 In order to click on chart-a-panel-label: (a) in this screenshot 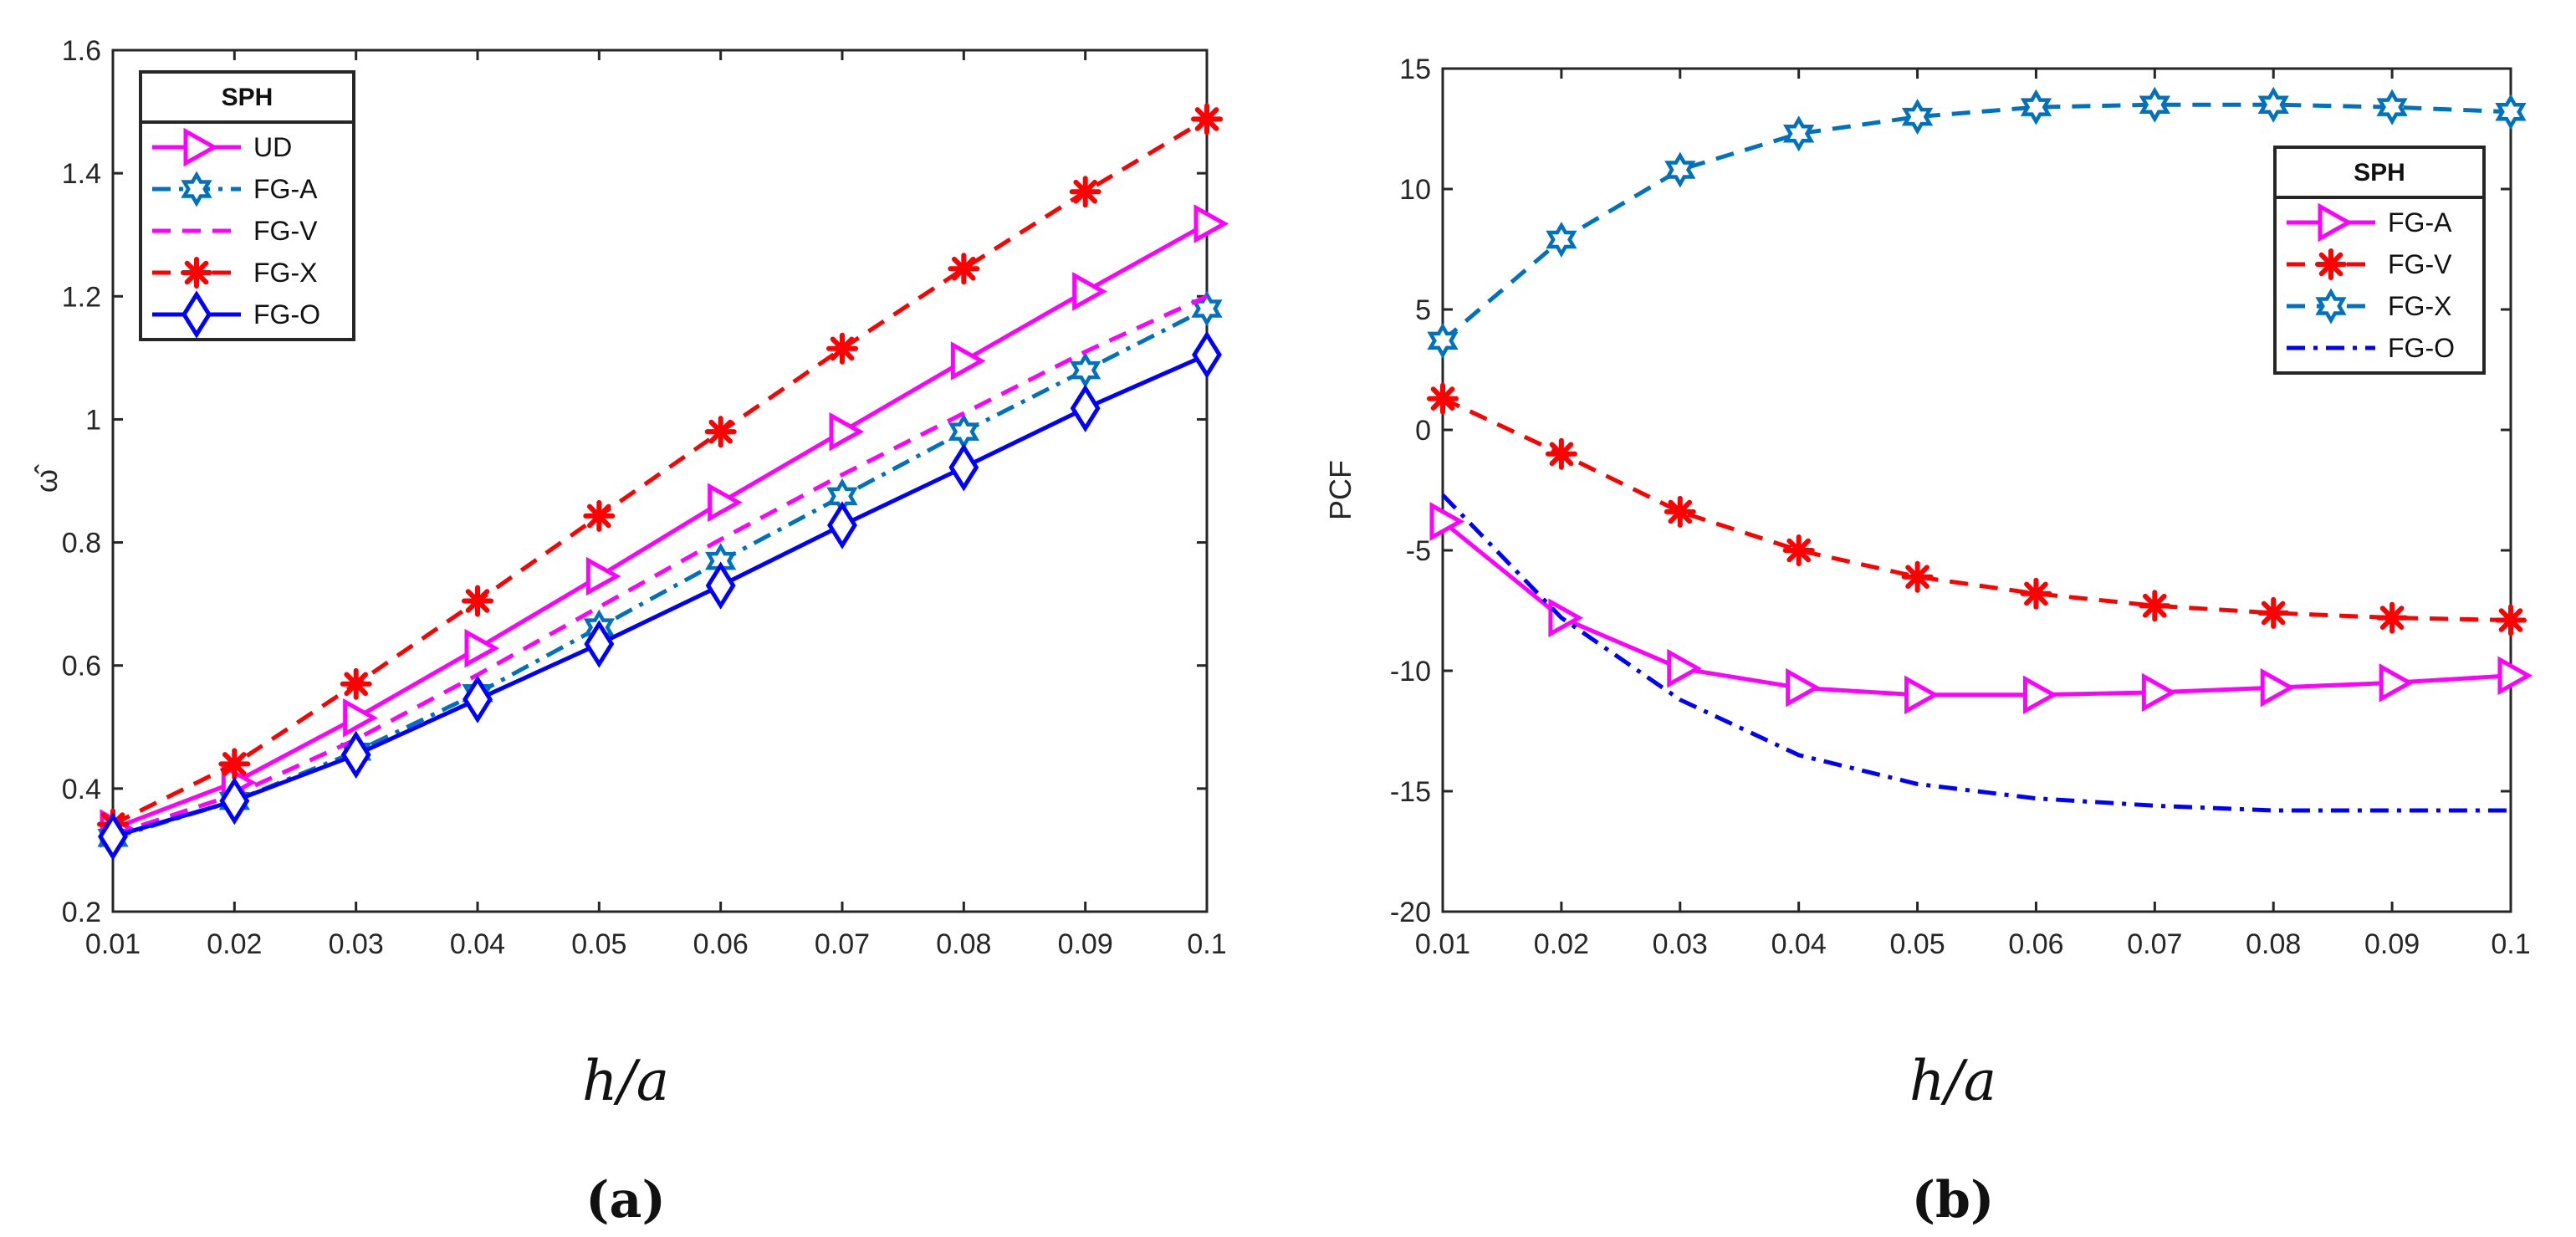, I will do `click(625, 1200)`.